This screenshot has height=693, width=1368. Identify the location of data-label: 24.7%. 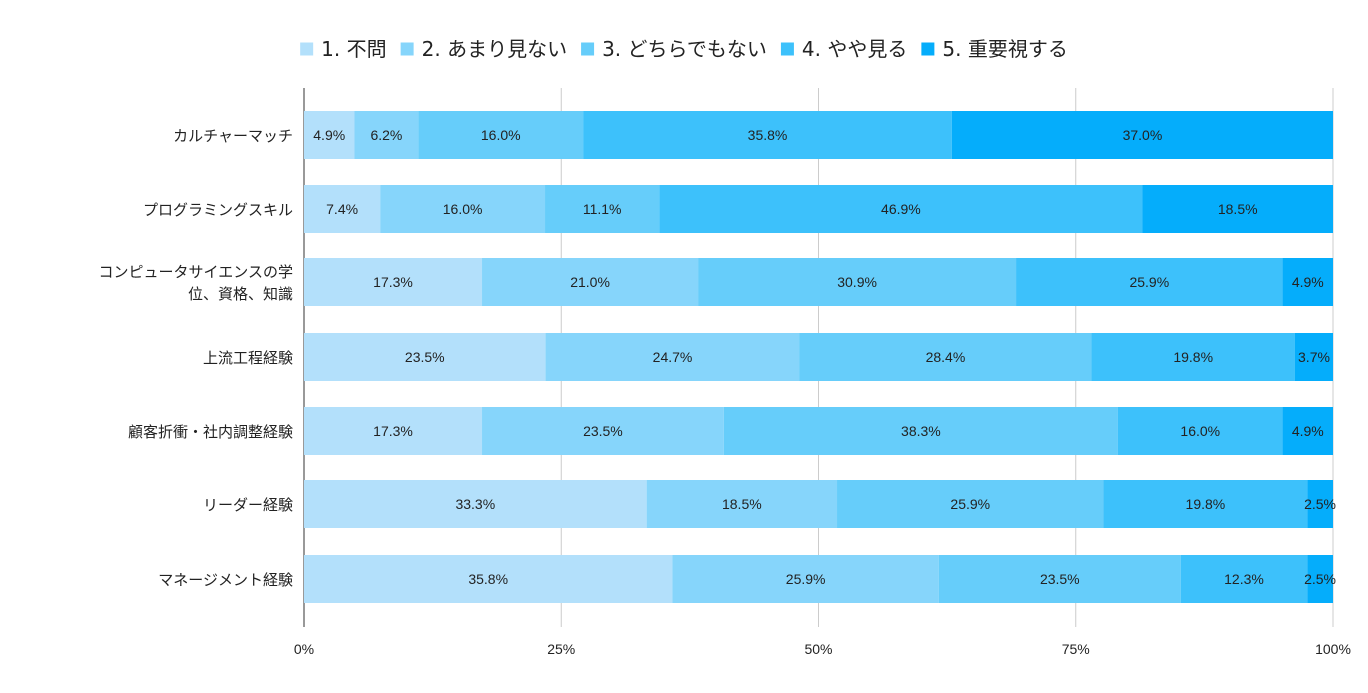
(673, 357).